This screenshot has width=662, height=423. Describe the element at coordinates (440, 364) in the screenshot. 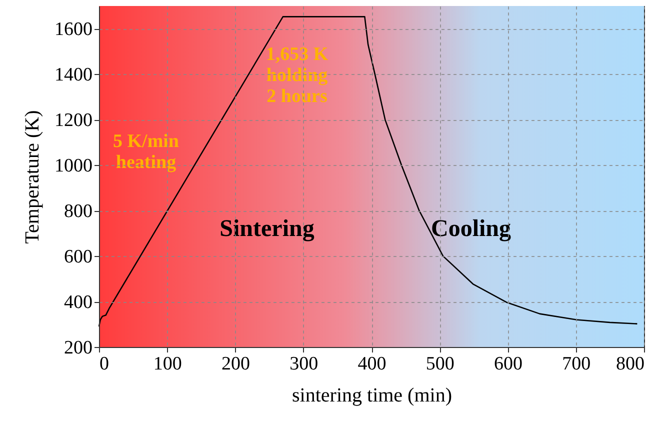

I see `x-tick-label: 500` at that location.